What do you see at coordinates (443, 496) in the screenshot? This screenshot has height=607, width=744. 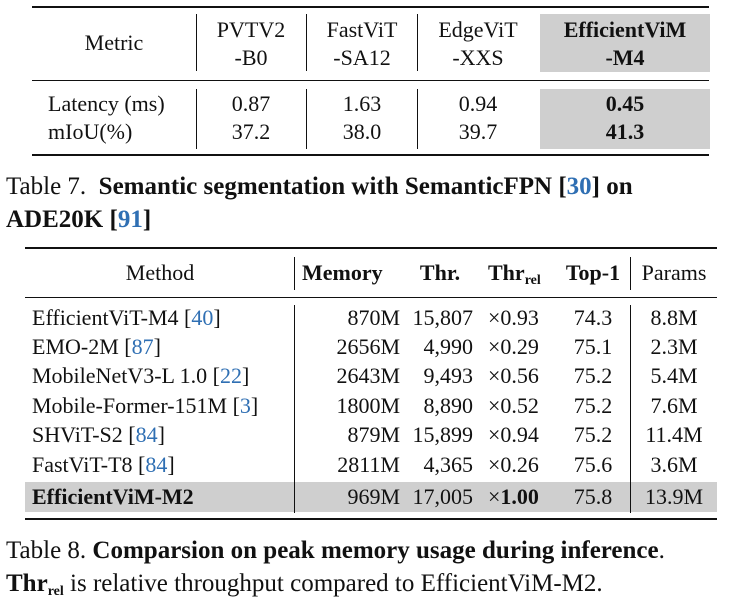 I see `throughput-value: 17,005` at bounding box center [443, 496].